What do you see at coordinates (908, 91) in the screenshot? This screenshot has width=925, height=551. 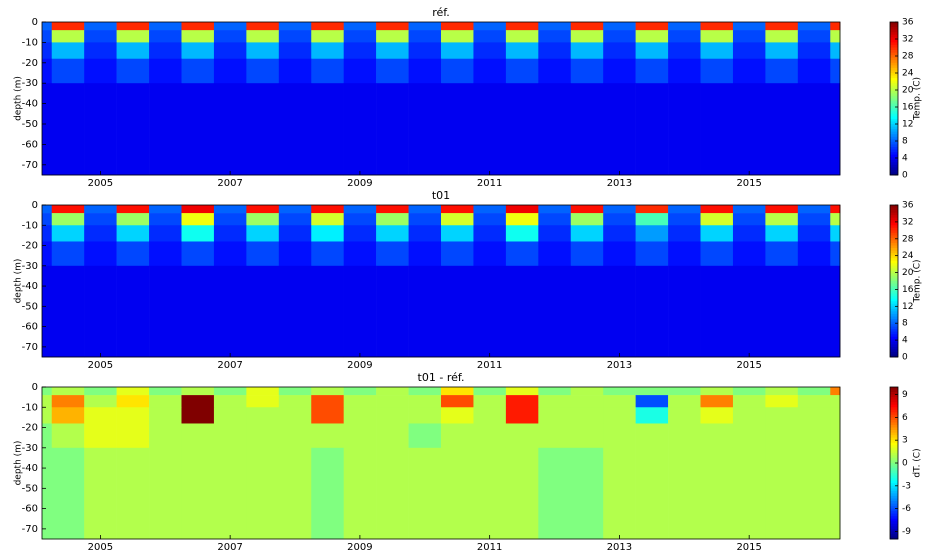 I see `colorbar-tick-label: 20` at bounding box center [908, 91].